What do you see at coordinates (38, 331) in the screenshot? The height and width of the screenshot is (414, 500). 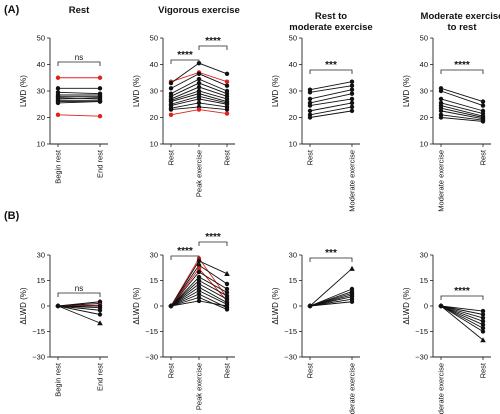 I see `y-tick-label: −15` at bounding box center [38, 331].